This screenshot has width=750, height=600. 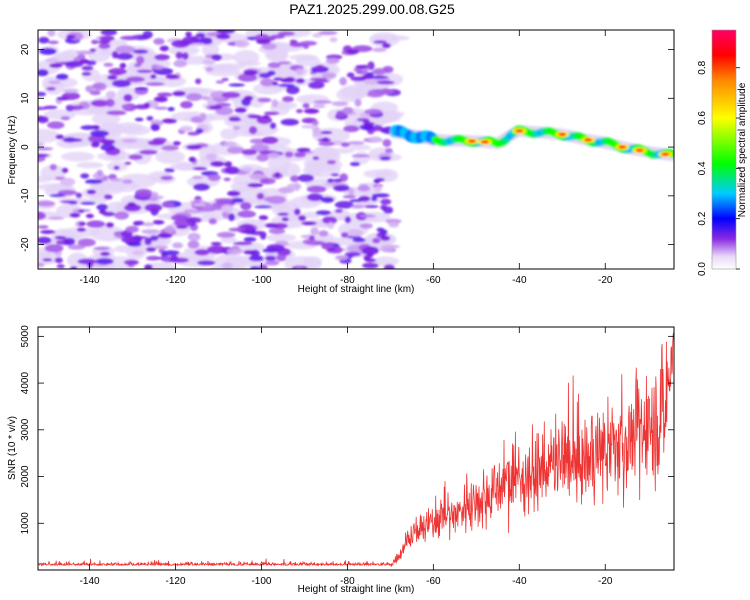 What do you see at coordinates (25, 383) in the screenshot?
I see `snr-ytick-label: 4000` at bounding box center [25, 383].